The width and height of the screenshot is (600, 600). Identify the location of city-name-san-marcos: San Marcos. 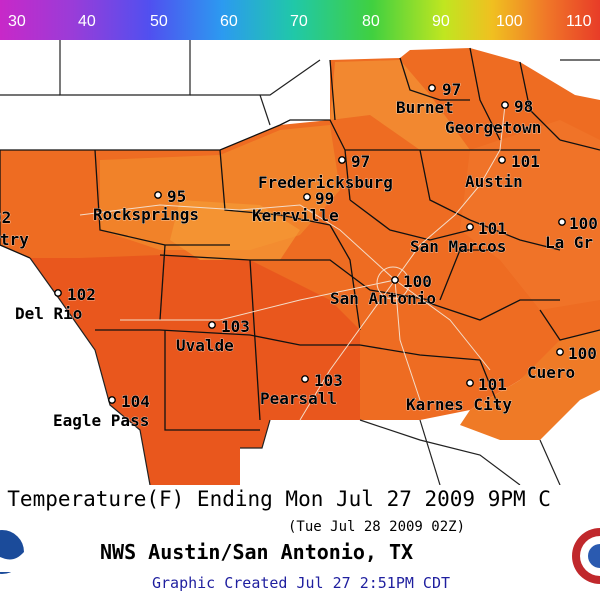
(458, 246).